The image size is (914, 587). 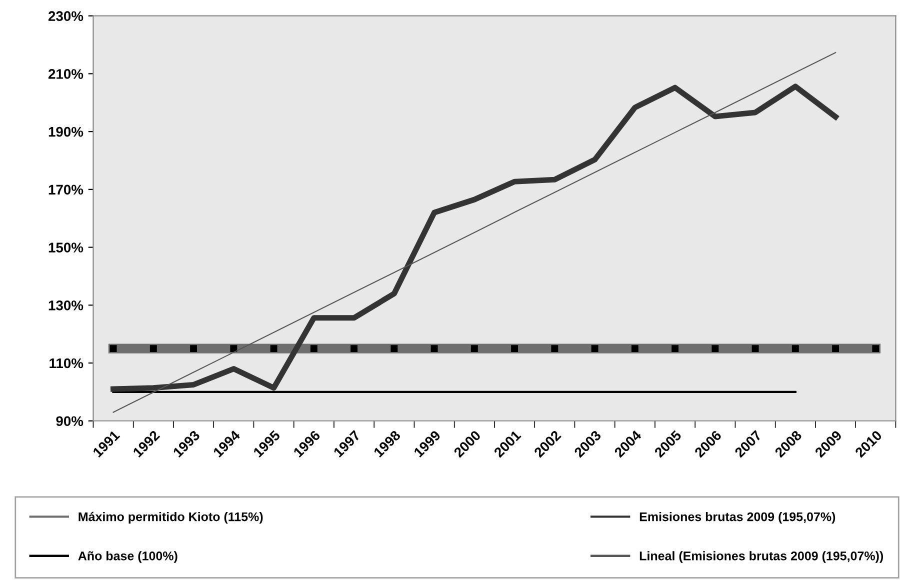 What do you see at coordinates (66, 305) in the screenshot?
I see `y-tick-label: 130%` at bounding box center [66, 305].